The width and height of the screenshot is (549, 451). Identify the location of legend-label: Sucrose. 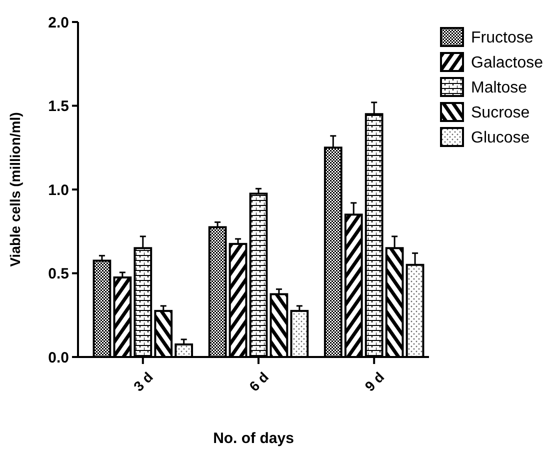
(500, 113).